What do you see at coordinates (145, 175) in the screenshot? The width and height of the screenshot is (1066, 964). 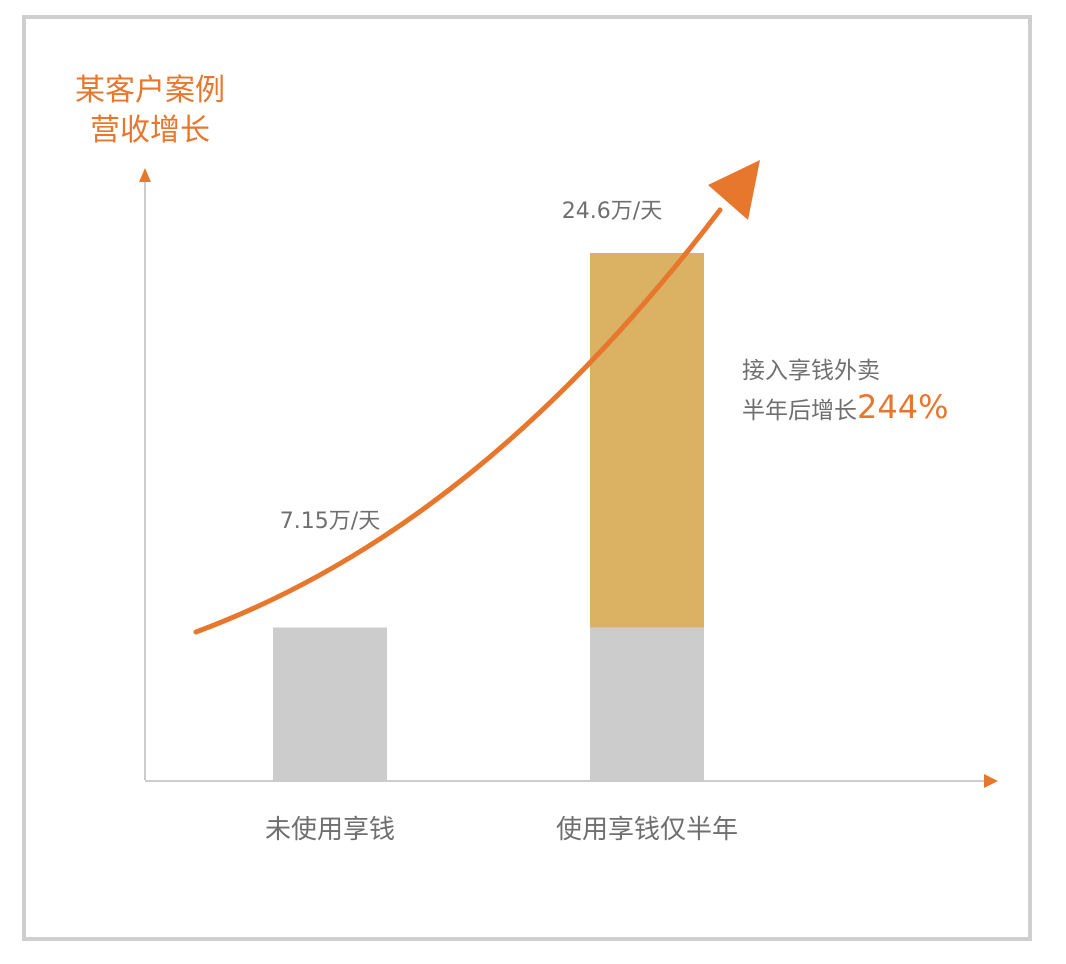 I see `y-axis-arrow-icon` at bounding box center [145, 175].